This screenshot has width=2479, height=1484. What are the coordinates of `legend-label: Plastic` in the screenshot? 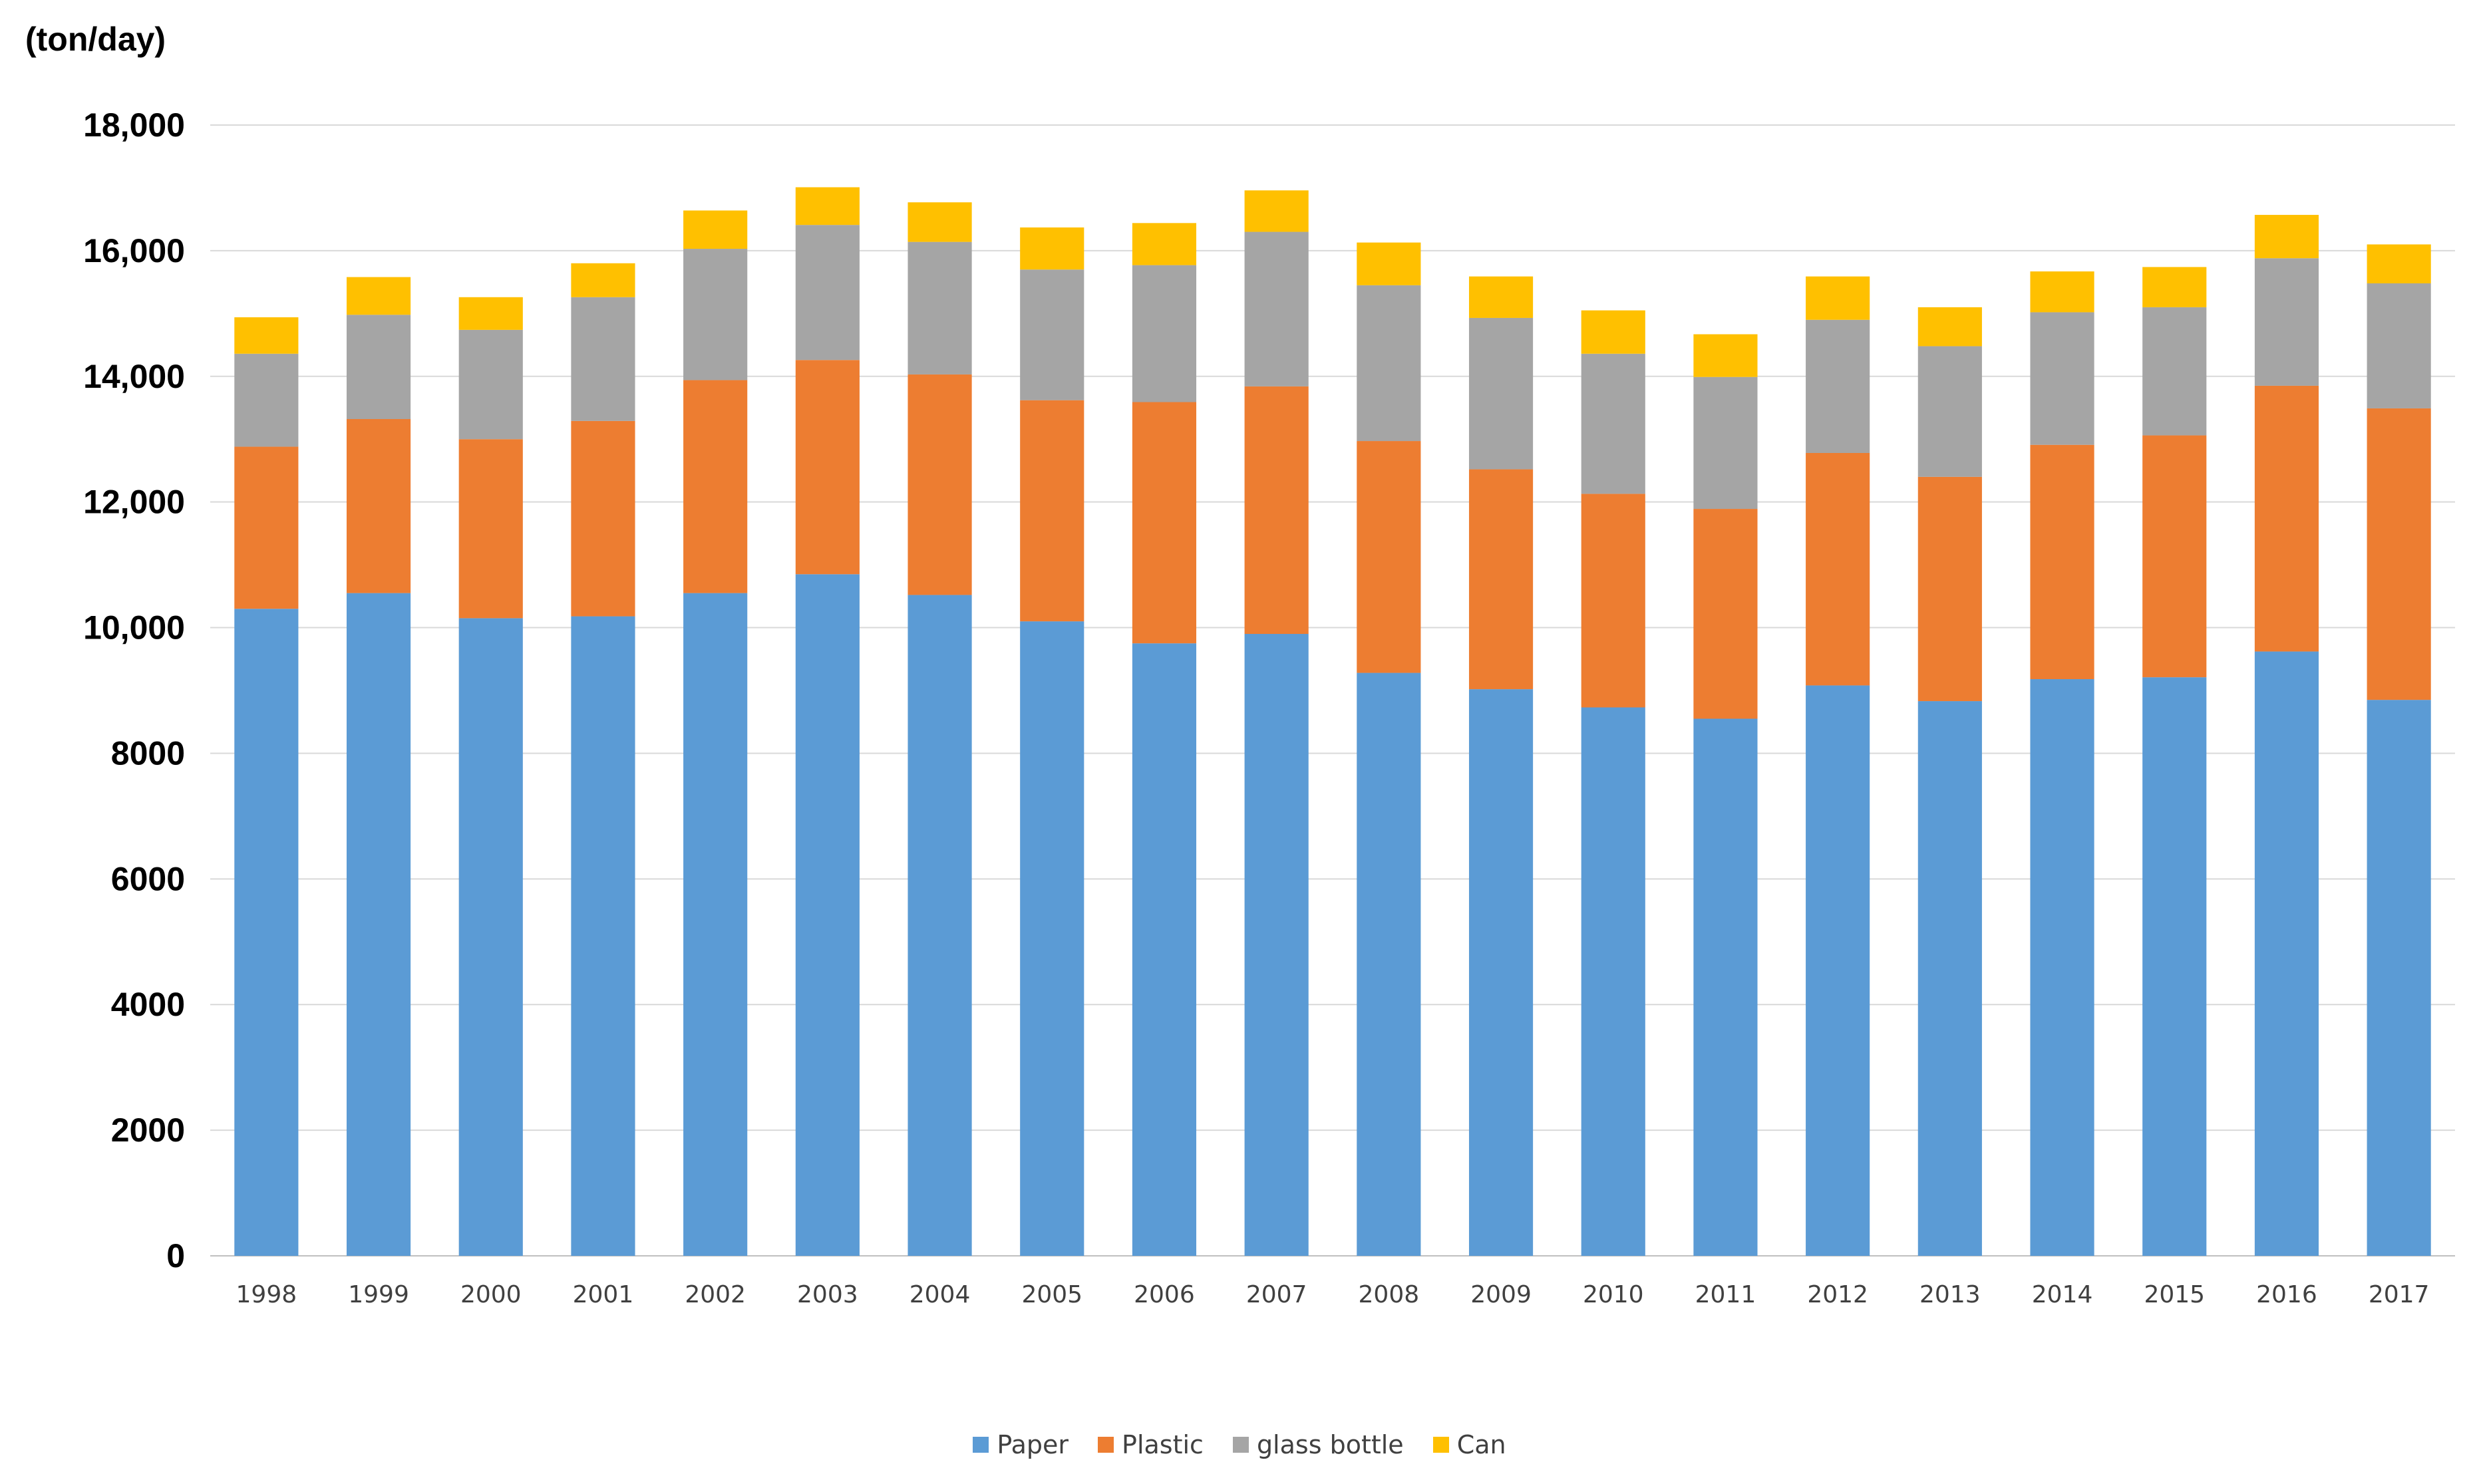 It's located at (1163, 1444).